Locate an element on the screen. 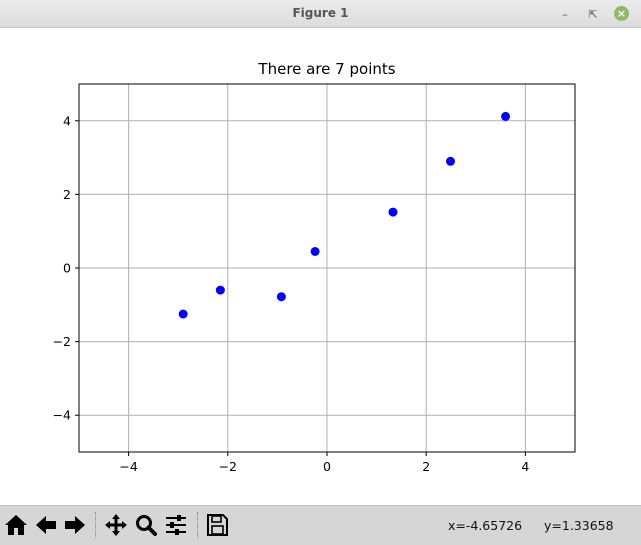 This screenshot has width=641, height=545. x-tick-label: −2 is located at coordinates (228, 466).